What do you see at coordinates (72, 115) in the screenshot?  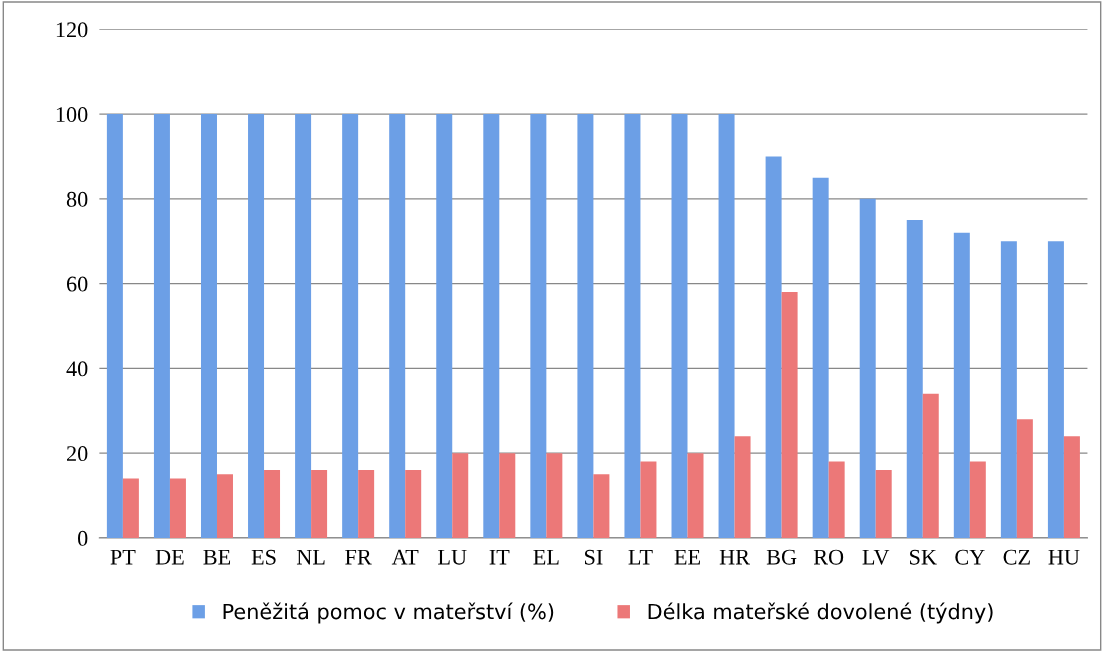 I see `y-tick-label: 100` at bounding box center [72, 115].